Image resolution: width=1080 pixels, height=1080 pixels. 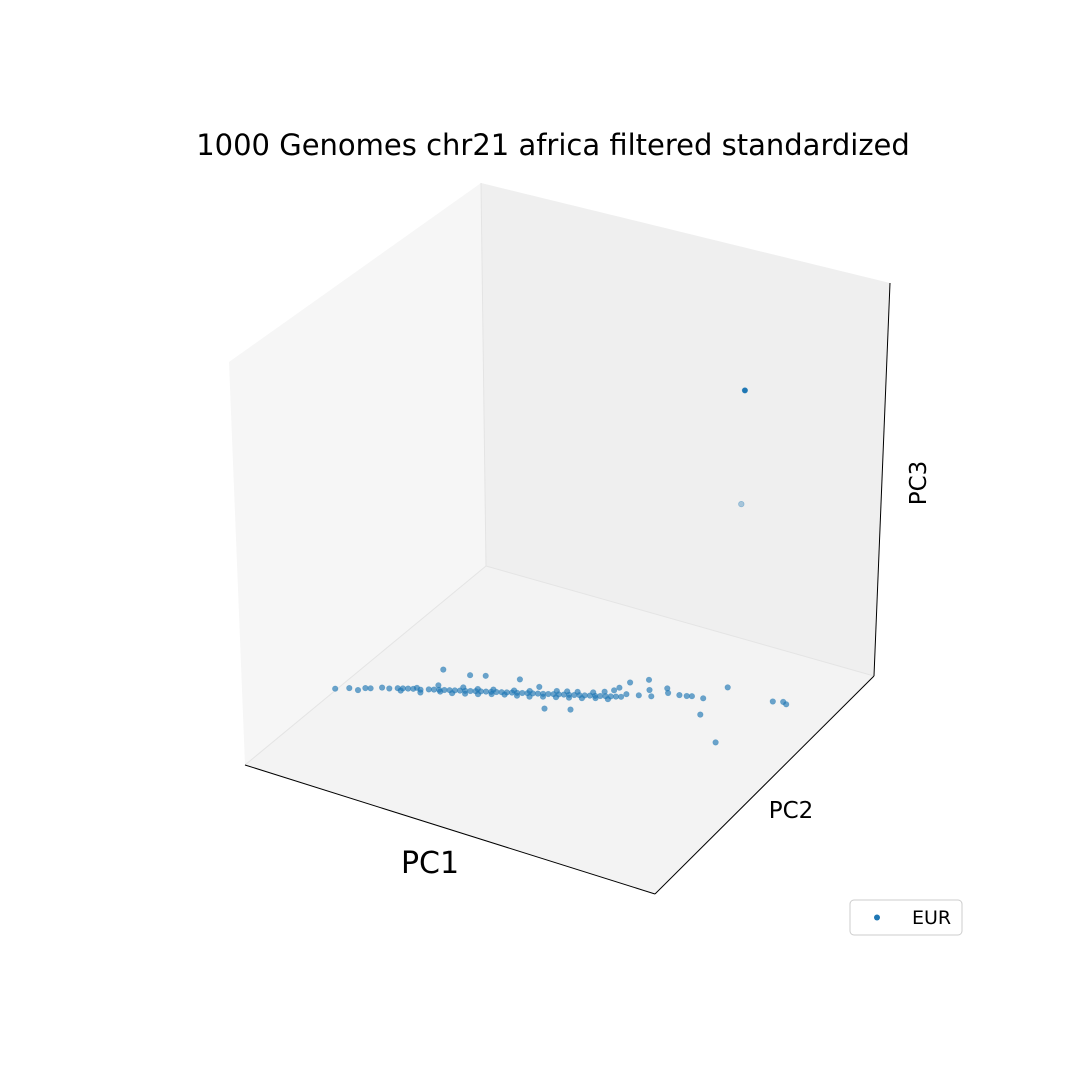 I want to click on y-axis-label: PC2, so click(x=791, y=811).